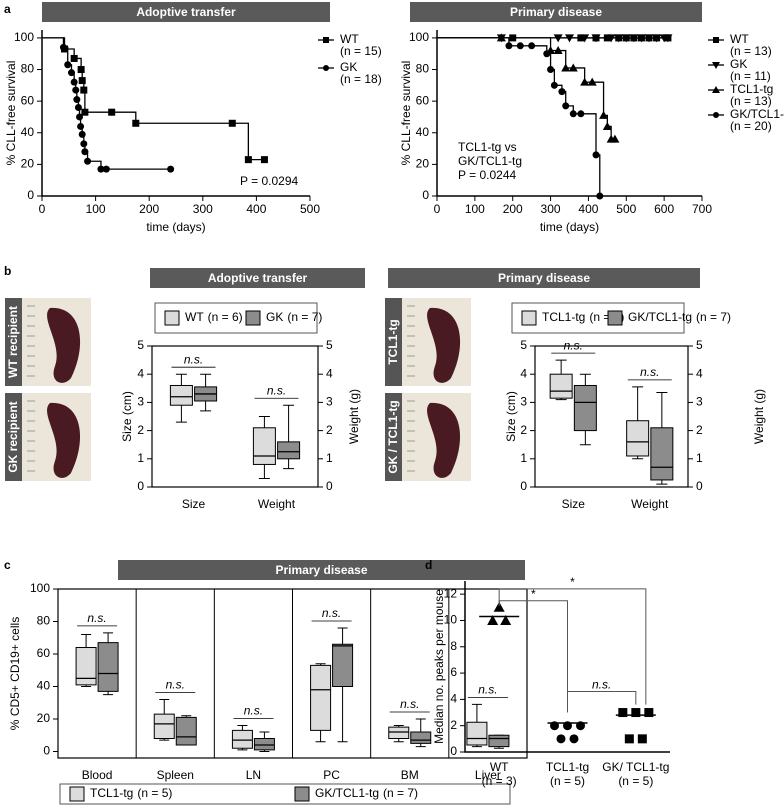  Describe the element at coordinates (423, 164) in the screenshot. I see `y-tick-label: 20` at that location.